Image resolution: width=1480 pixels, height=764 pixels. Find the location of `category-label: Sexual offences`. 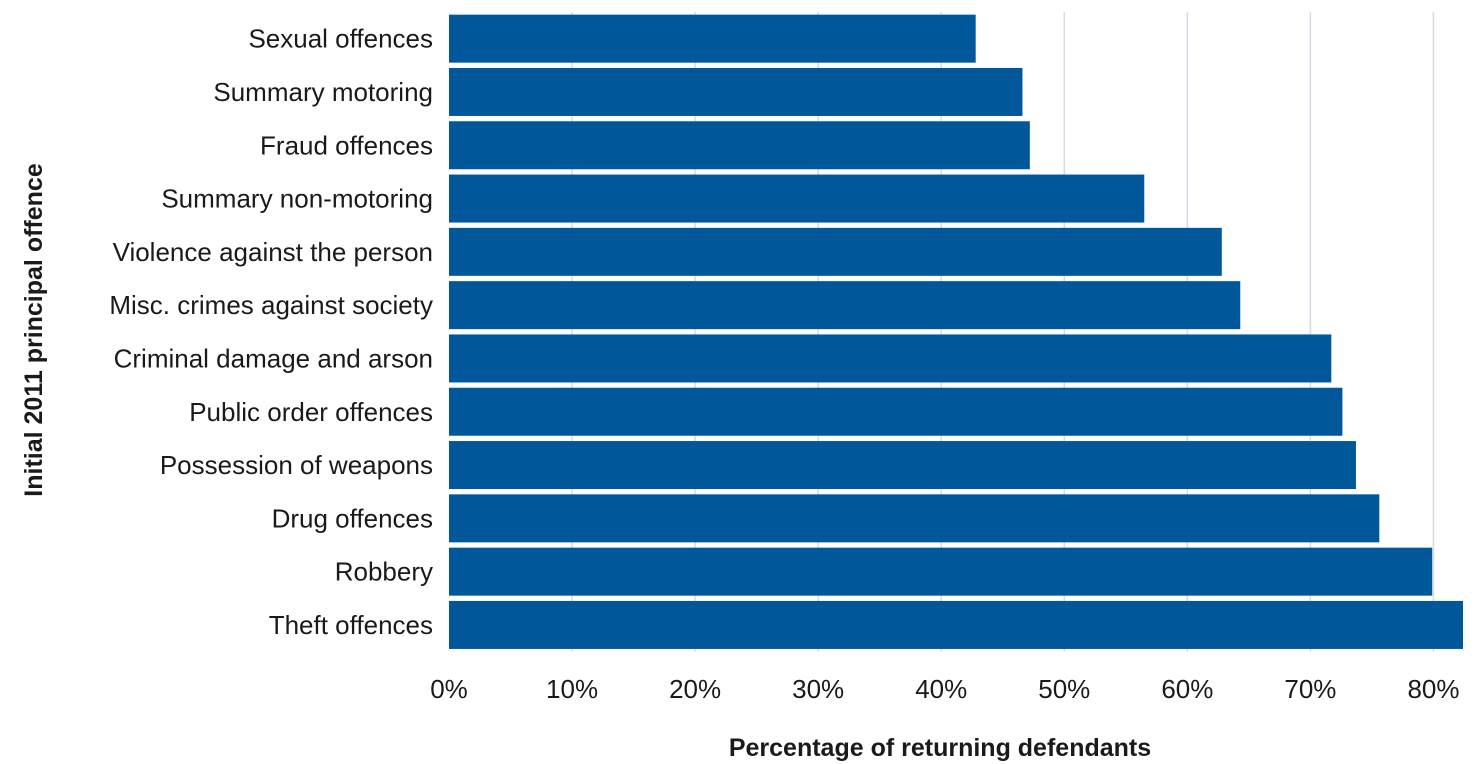

category-label: Sexual offences is located at coordinates (340, 39).